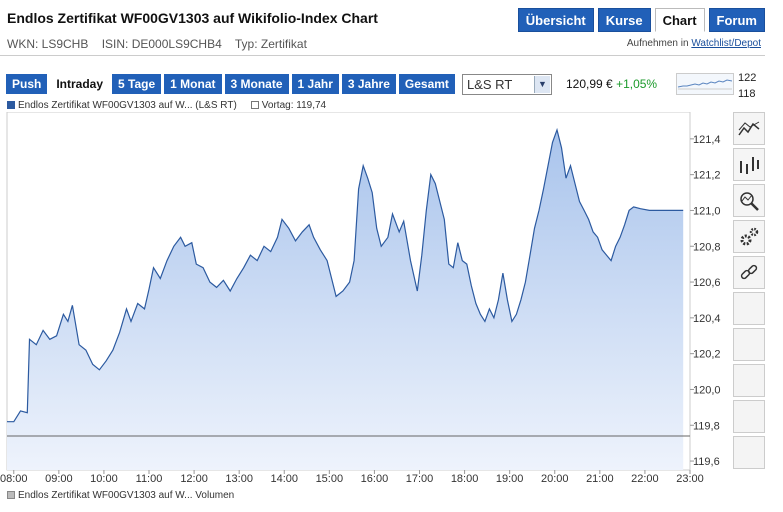  What do you see at coordinates (27, 84) in the screenshot?
I see `range-push-button: Push` at bounding box center [27, 84].